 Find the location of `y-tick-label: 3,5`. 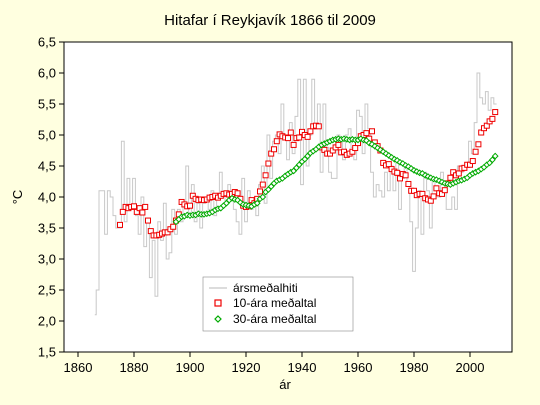

y-tick-label: 3,5 is located at coordinates (47, 228).